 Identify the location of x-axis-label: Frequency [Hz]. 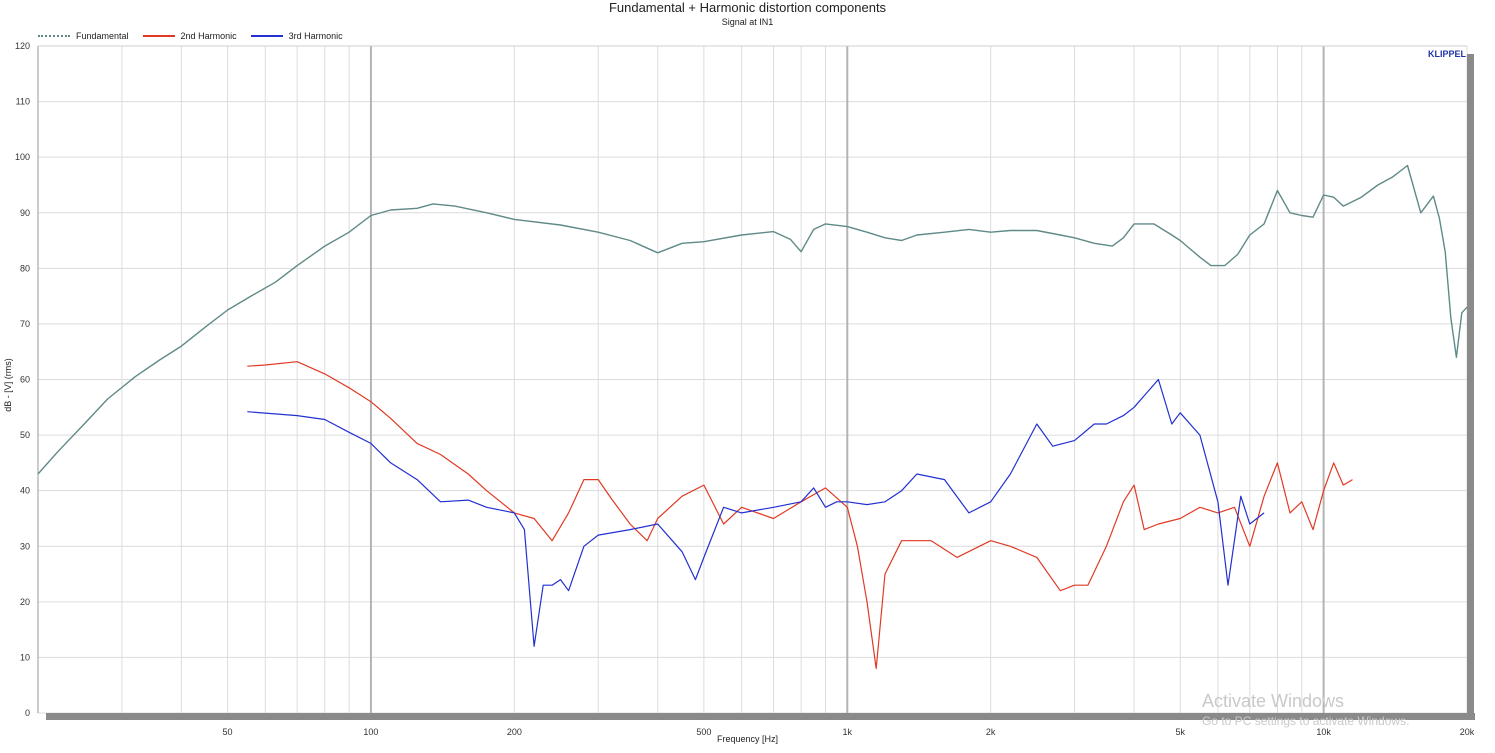
(747, 739).